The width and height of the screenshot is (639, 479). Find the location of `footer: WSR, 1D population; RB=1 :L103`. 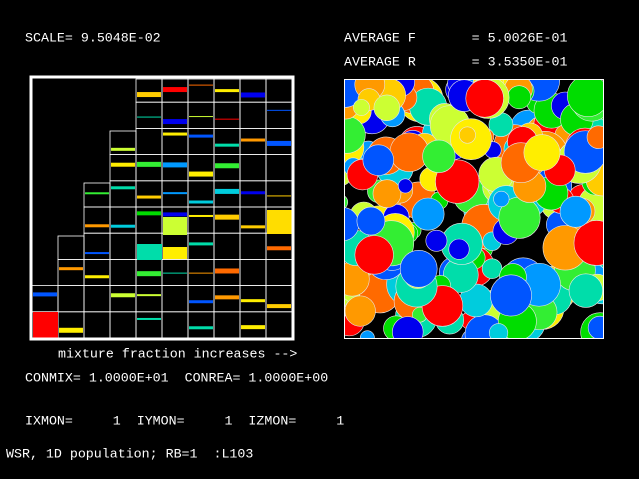

footer: WSR, 1D population; RB=1 :L103 is located at coordinates (129, 454).